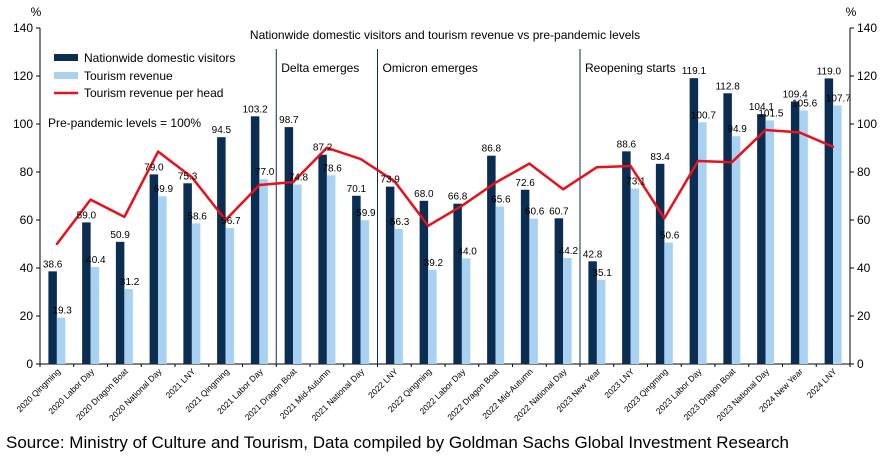  Describe the element at coordinates (197, 216) in the screenshot. I see `revenue-value-label: 58.6` at that location.